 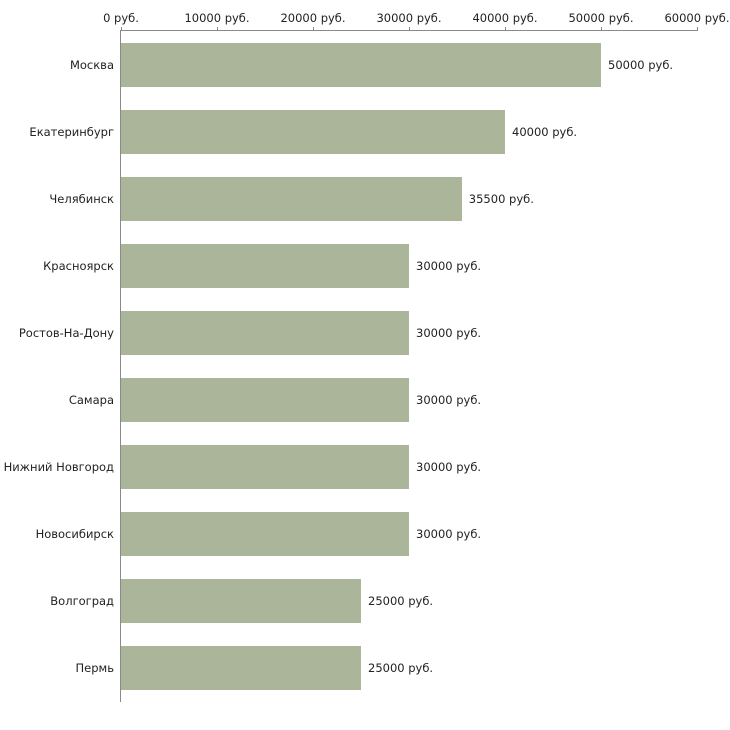 What do you see at coordinates (313, 18) in the screenshot?
I see `x-axis-tick-label: 20000 руб.` at bounding box center [313, 18].